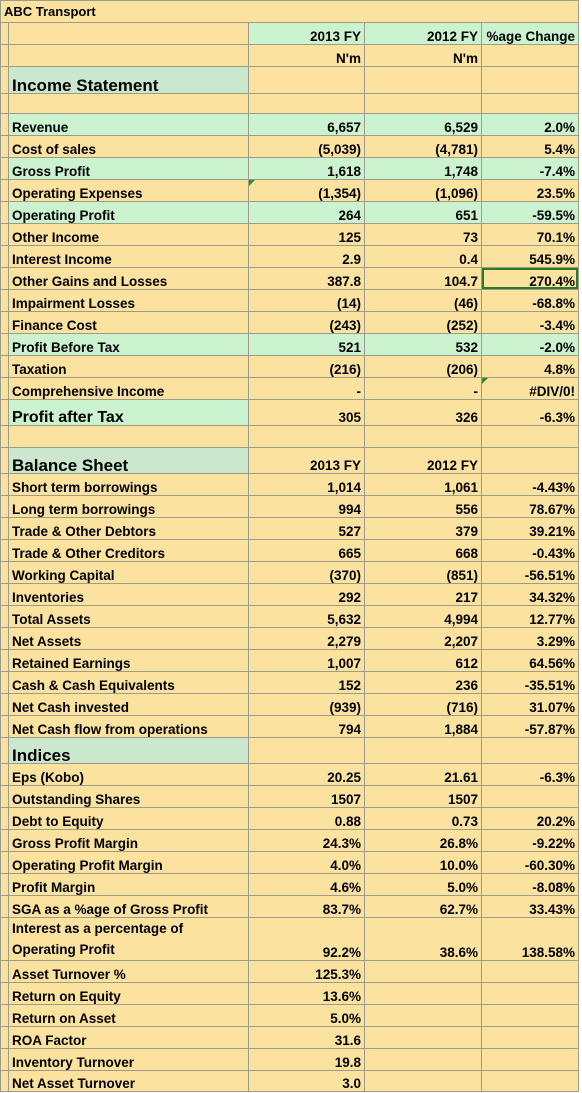 The height and width of the screenshot is (1093, 582). Describe the element at coordinates (128, 818) in the screenshot. I see `row-label: Debt to Equity` at that location.